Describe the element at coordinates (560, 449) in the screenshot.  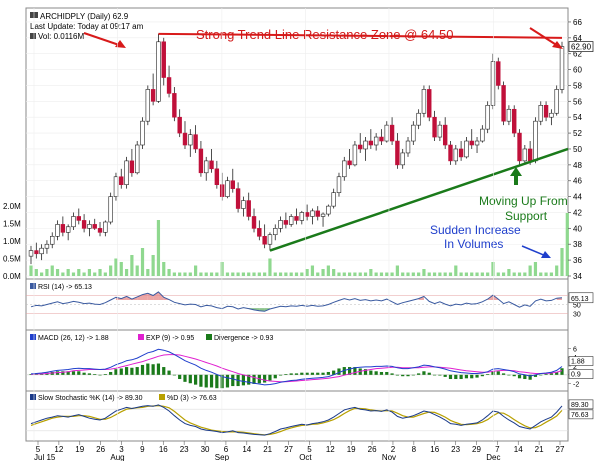
I see `x-tick-label: 27` at that location.